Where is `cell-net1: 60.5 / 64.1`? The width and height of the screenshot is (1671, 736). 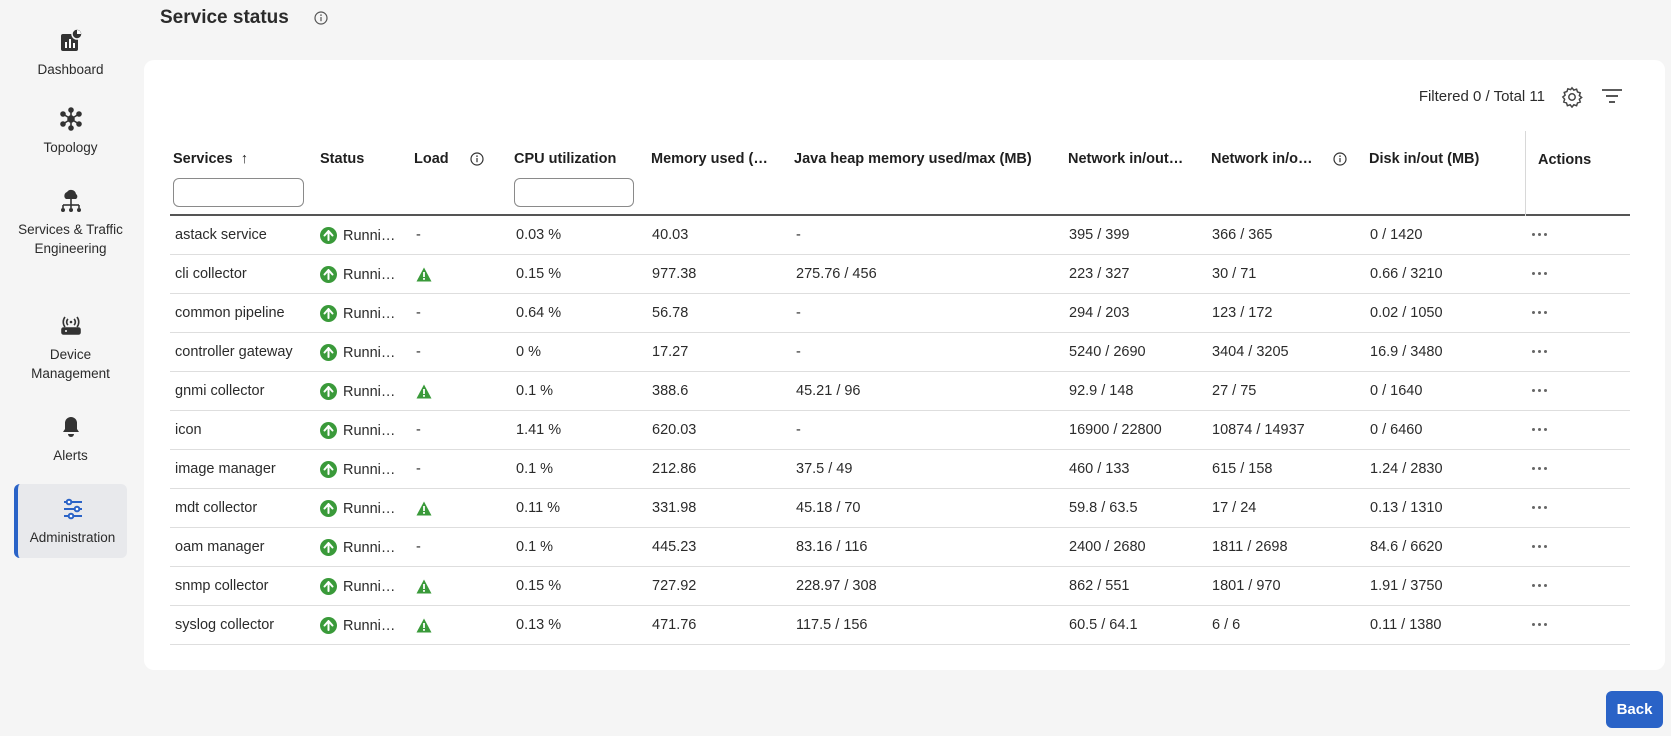
cell-net1: 60.5 / 64.1 is located at coordinates (1103, 625).